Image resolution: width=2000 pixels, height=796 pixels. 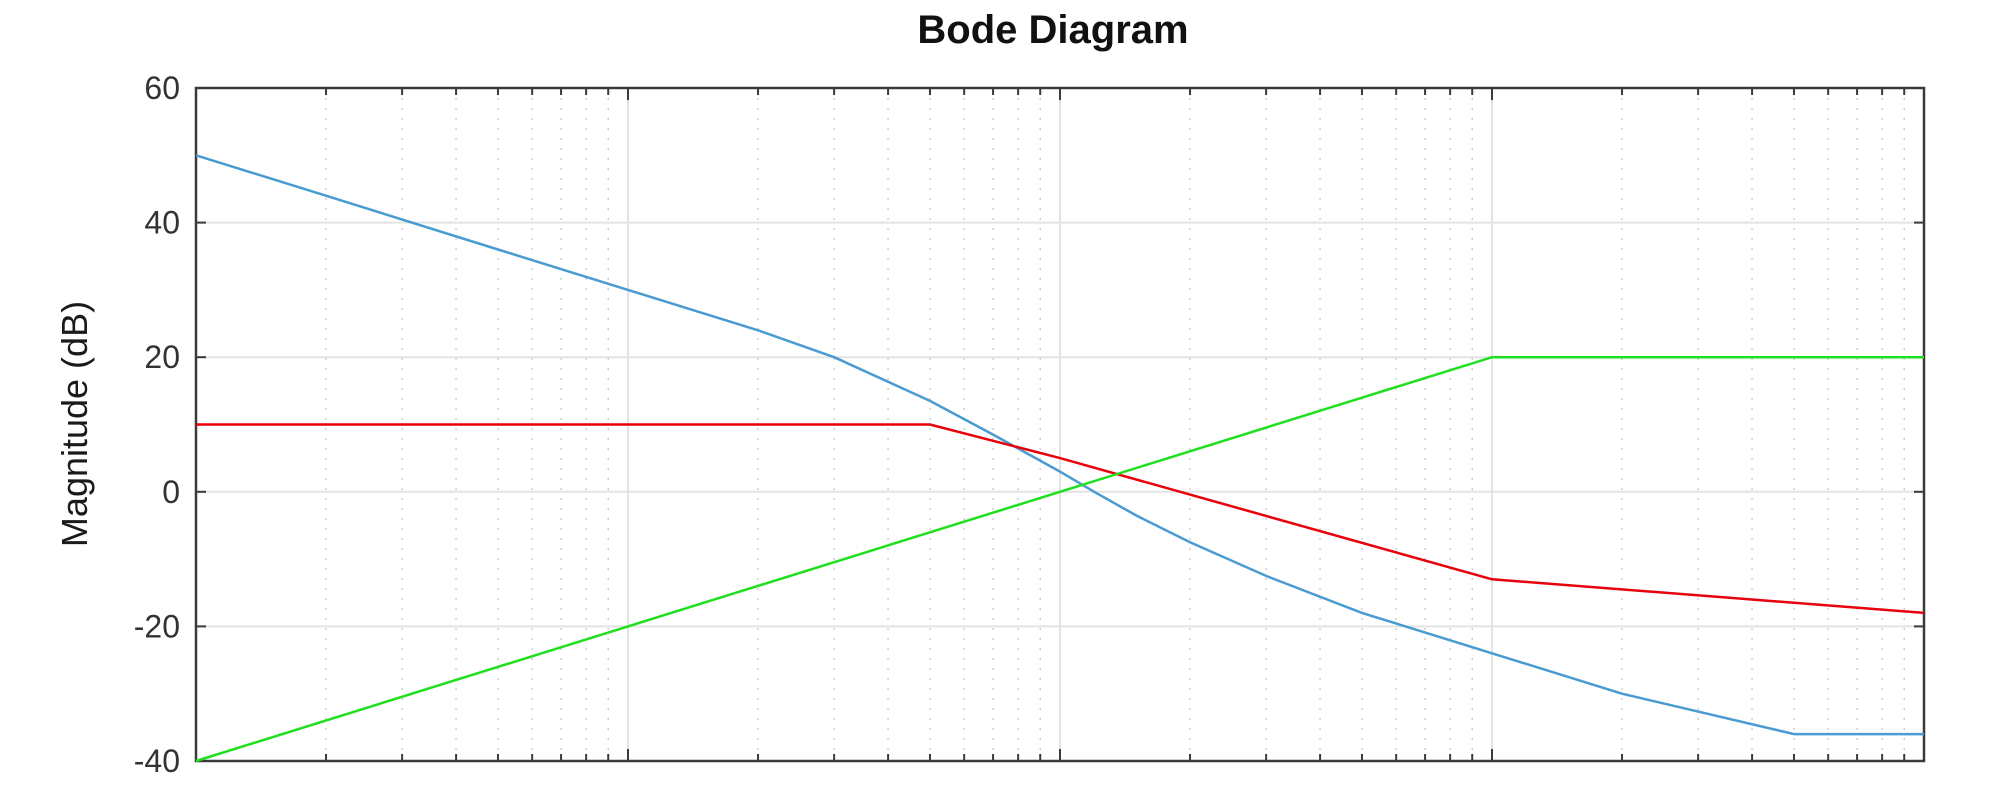 What do you see at coordinates (171, 492) in the screenshot?
I see `y-tick-label: 0` at bounding box center [171, 492].